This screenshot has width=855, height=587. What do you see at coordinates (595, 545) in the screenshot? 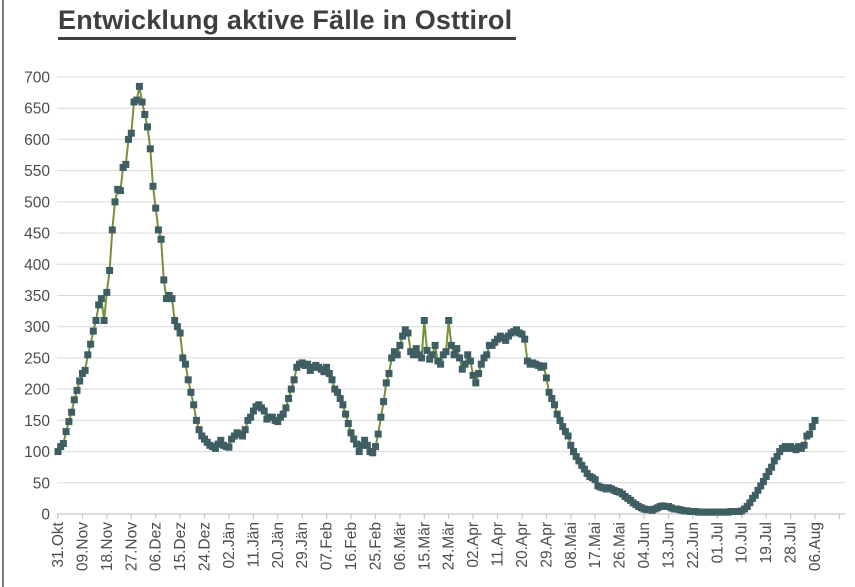
I see `x-axis-tick-label: 17.Mai` at bounding box center [595, 545].